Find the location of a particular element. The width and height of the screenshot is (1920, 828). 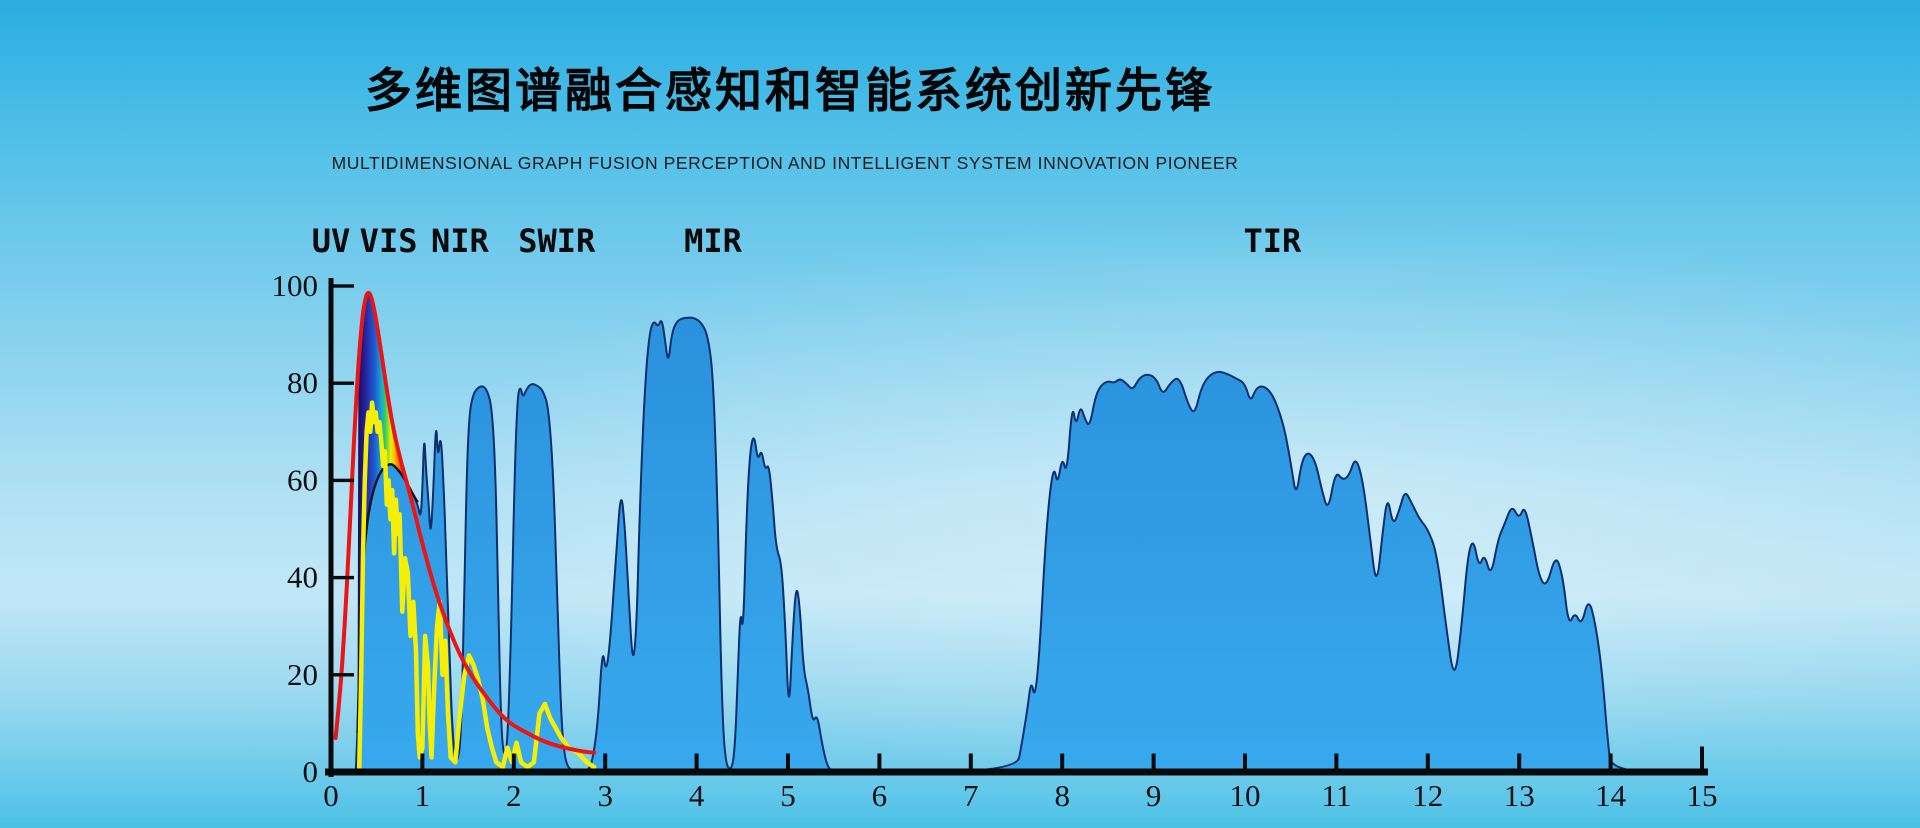

x-axis-tick-label: 6 is located at coordinates (880, 795).